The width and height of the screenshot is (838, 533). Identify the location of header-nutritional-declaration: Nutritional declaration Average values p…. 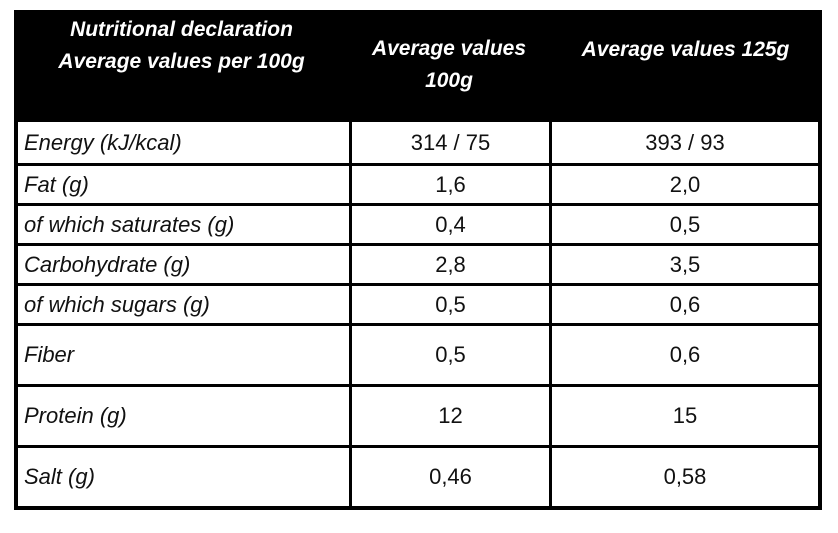
(181, 64).